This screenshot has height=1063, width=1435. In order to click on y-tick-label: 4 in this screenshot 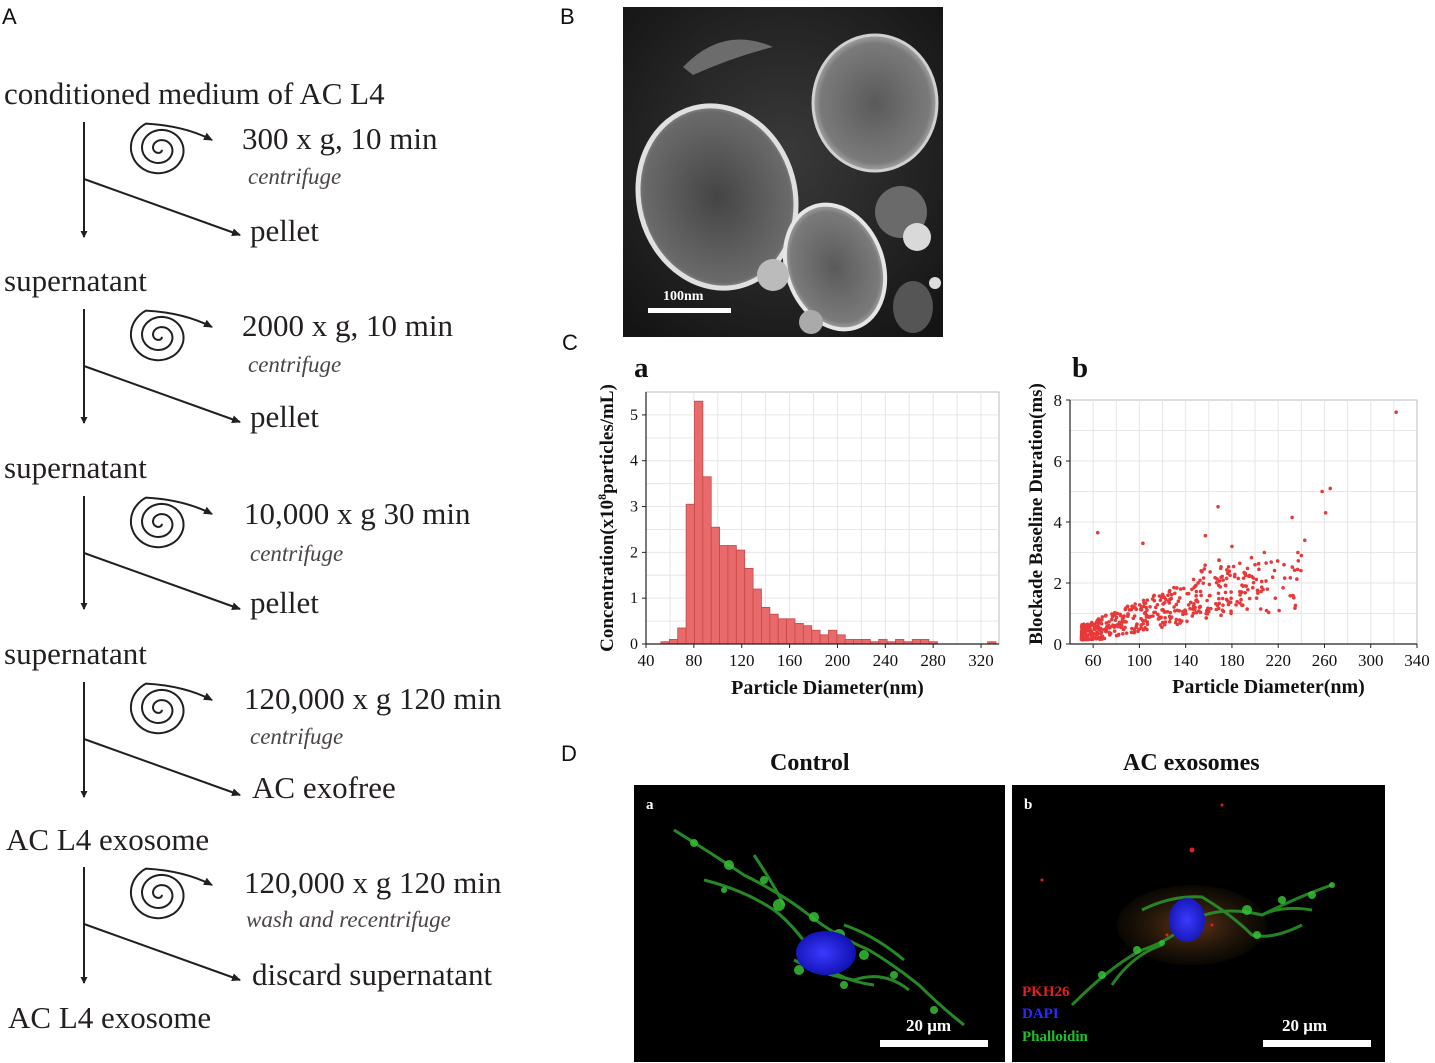, I will do `click(1058, 522)`.